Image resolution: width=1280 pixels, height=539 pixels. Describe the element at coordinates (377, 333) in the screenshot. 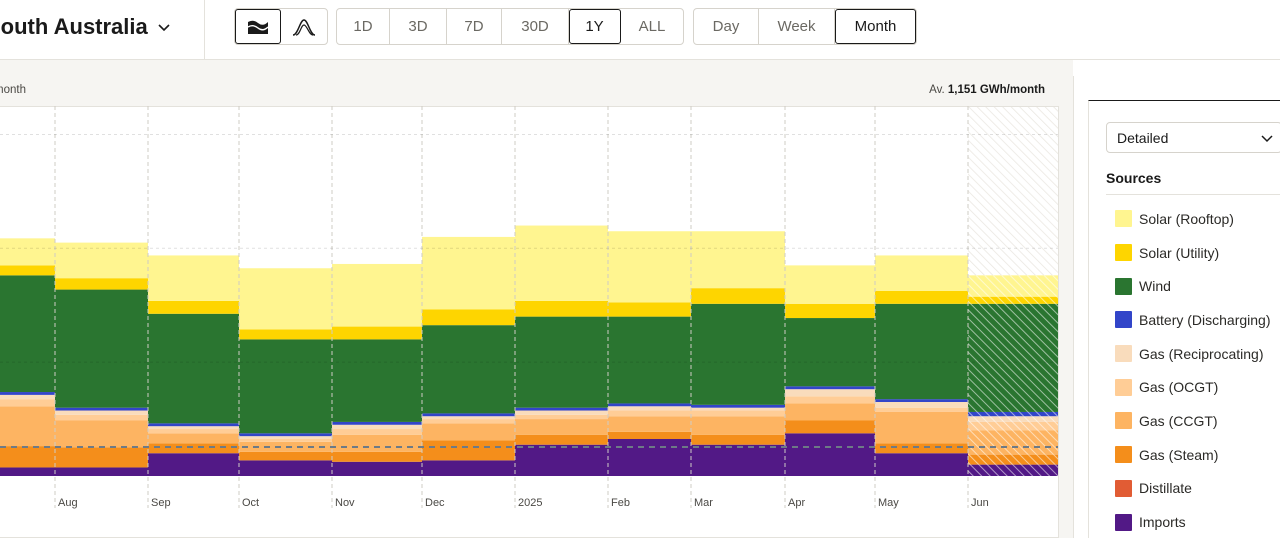

I see `bar-solar-utility-nov` at that location.